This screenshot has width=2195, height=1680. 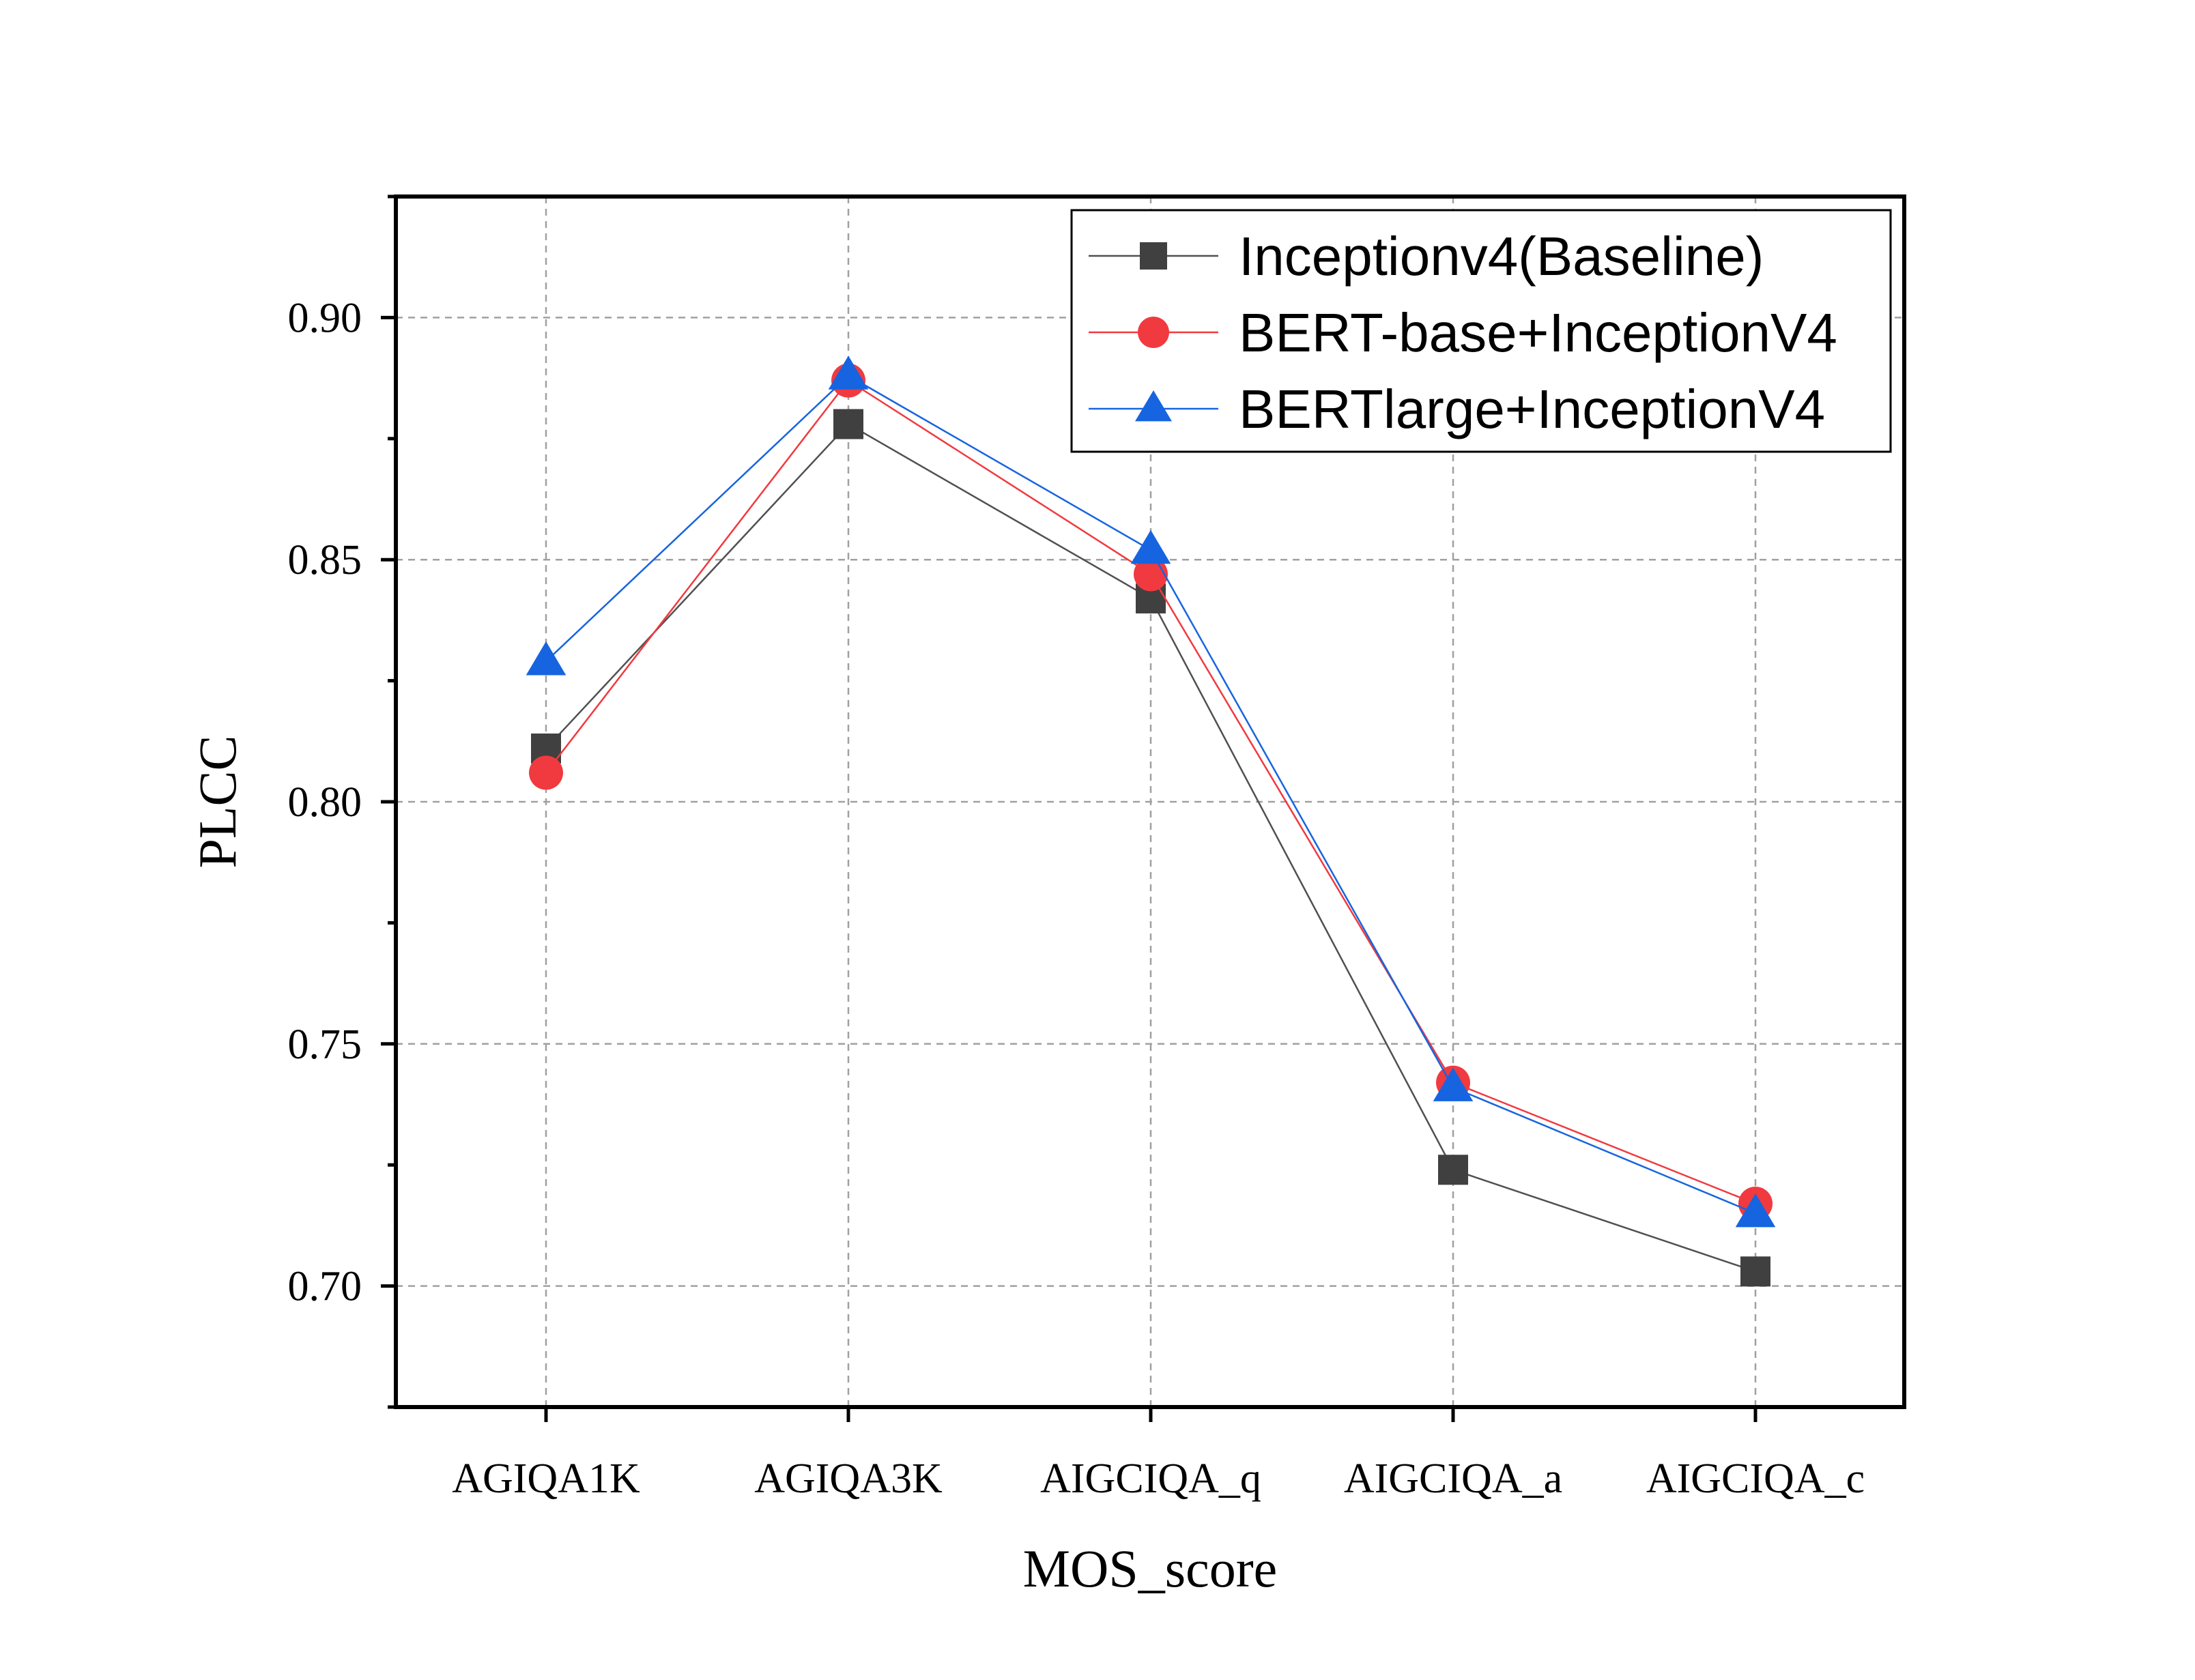 I want to click on legend-entry: BERT-base+InceptionV4, so click(x=1463, y=332).